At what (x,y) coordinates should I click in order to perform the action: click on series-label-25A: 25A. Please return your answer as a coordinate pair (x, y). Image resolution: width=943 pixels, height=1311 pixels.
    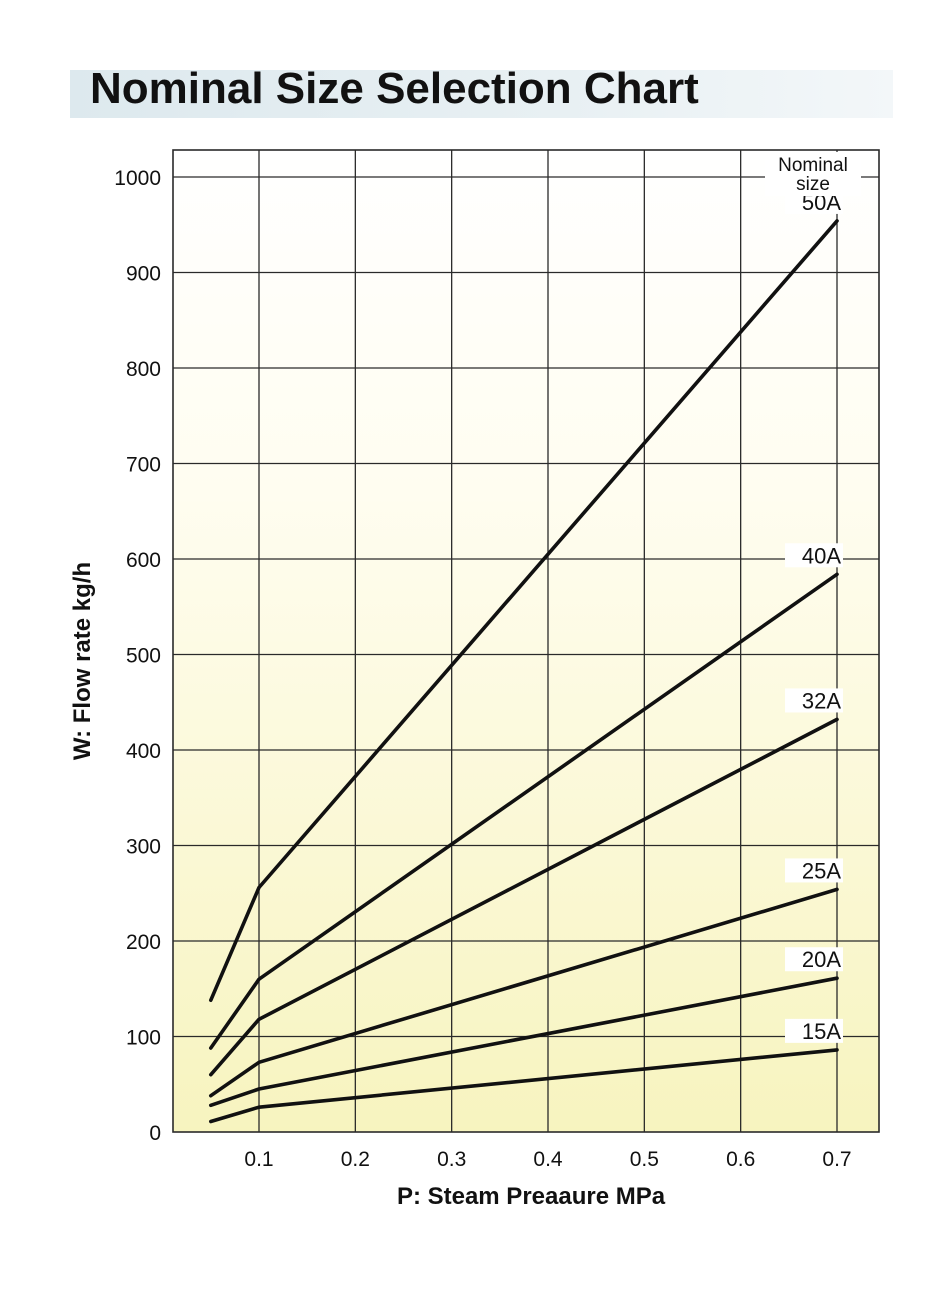
    Looking at the image, I should click on (821, 870).